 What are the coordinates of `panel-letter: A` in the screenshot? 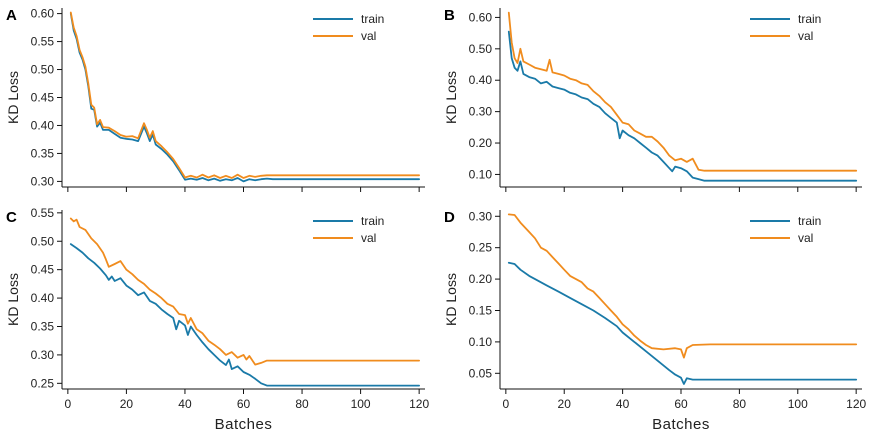 It's located at (11, 15).